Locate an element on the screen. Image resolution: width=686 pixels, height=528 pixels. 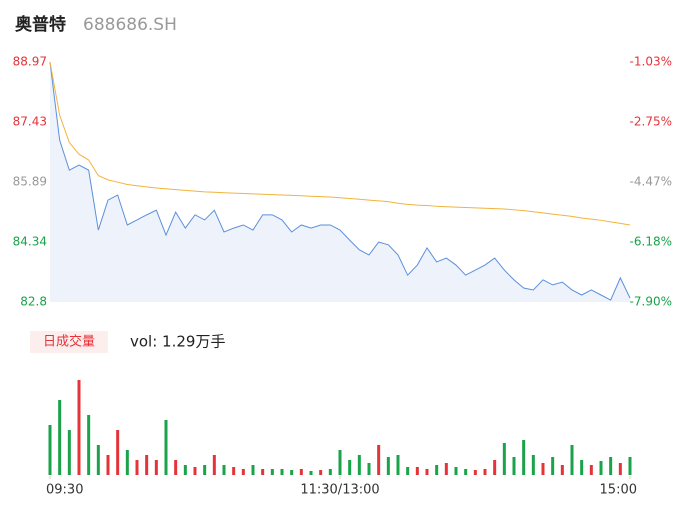
y2-tick-label: -7.90% is located at coordinates (651, 302).